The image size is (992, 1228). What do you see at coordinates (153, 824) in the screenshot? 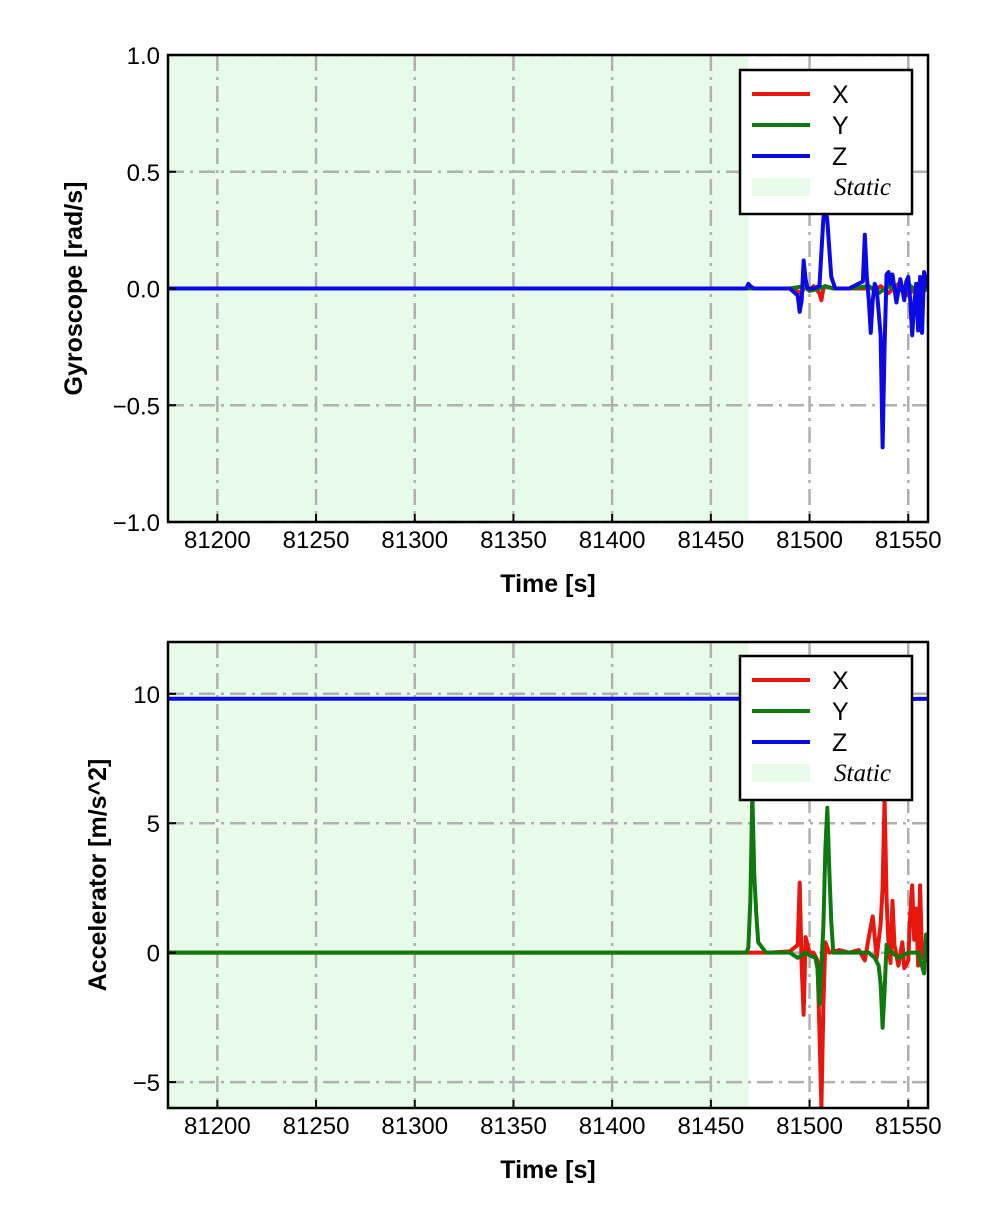
I see `y-tick-label: 5` at bounding box center [153, 824].